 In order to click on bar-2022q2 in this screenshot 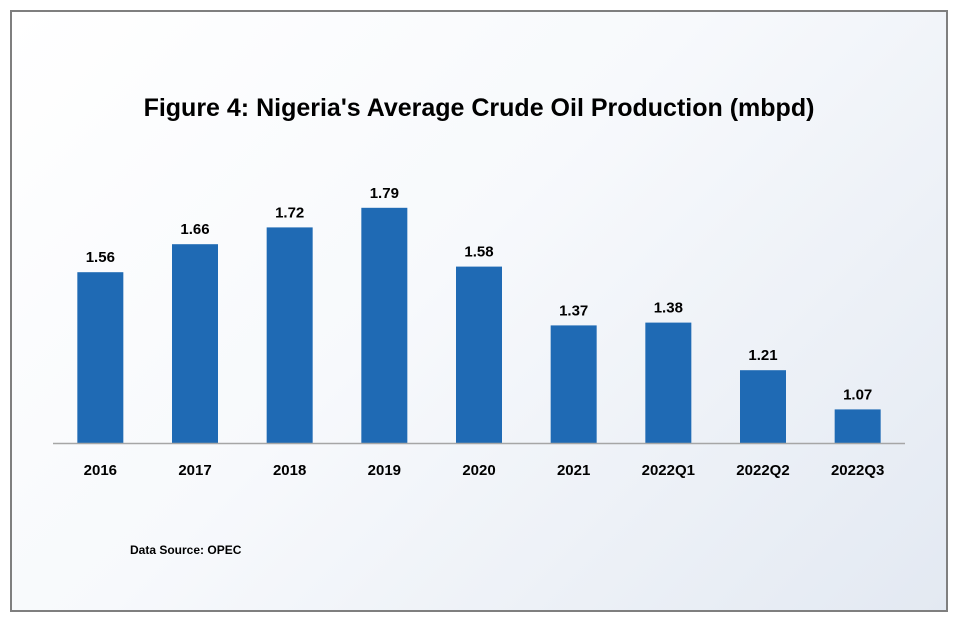, I will do `click(763, 406)`.